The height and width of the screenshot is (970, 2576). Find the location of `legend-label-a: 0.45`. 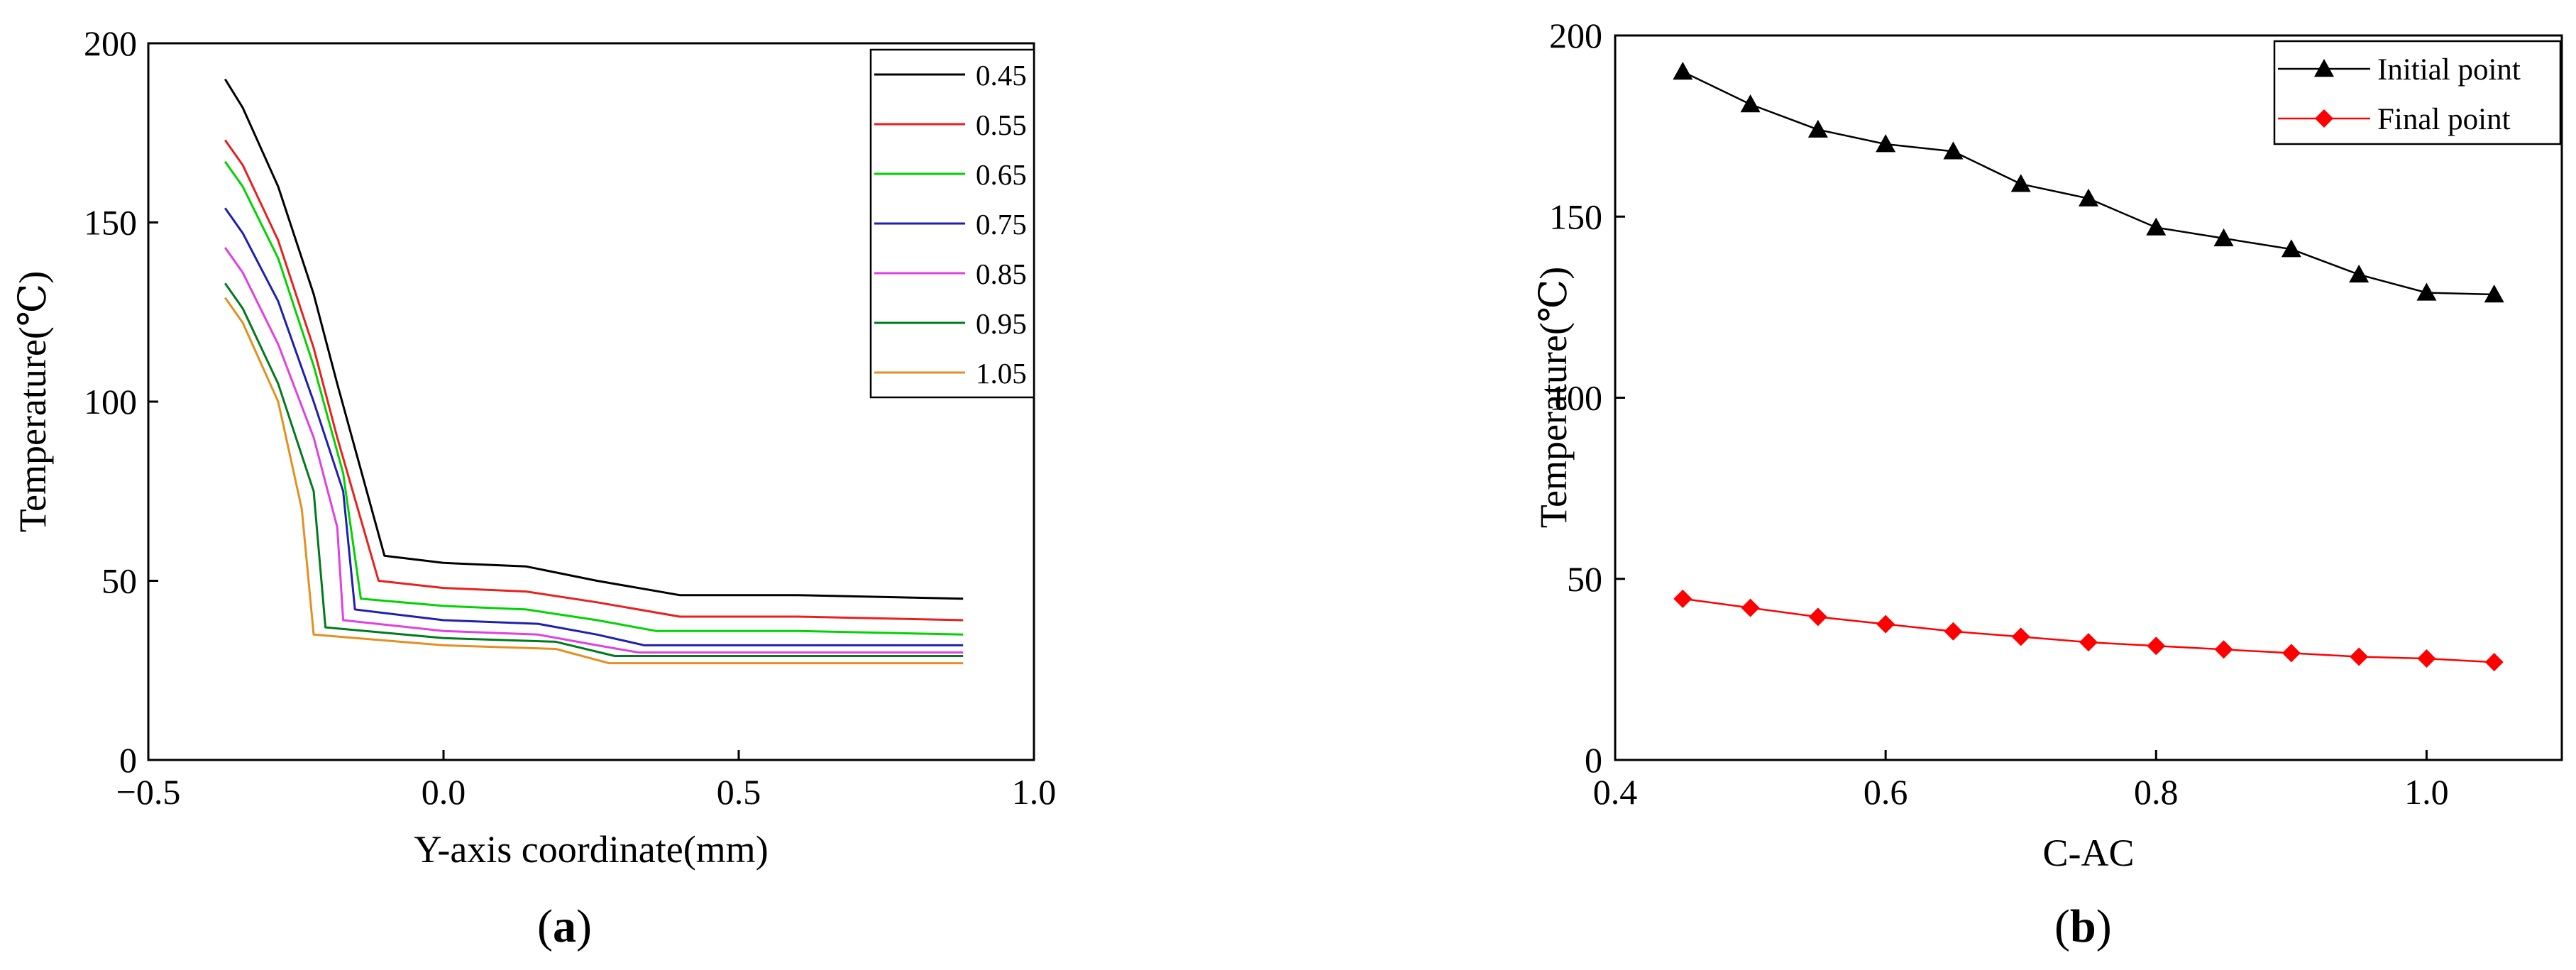

legend-label-a: 0.45 is located at coordinates (1001, 75).